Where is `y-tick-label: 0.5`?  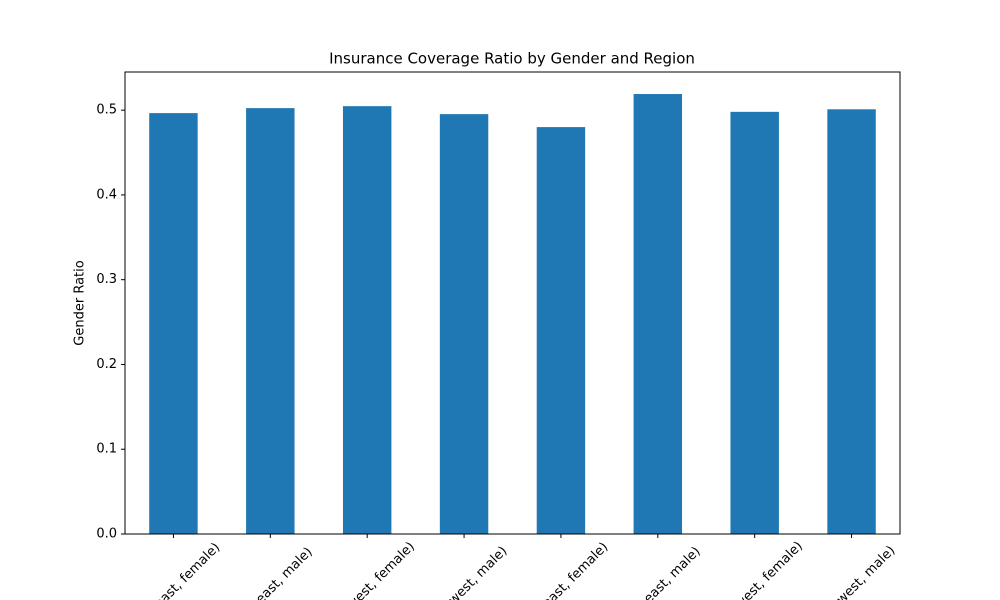
y-tick-label: 0.5 is located at coordinates (106, 110).